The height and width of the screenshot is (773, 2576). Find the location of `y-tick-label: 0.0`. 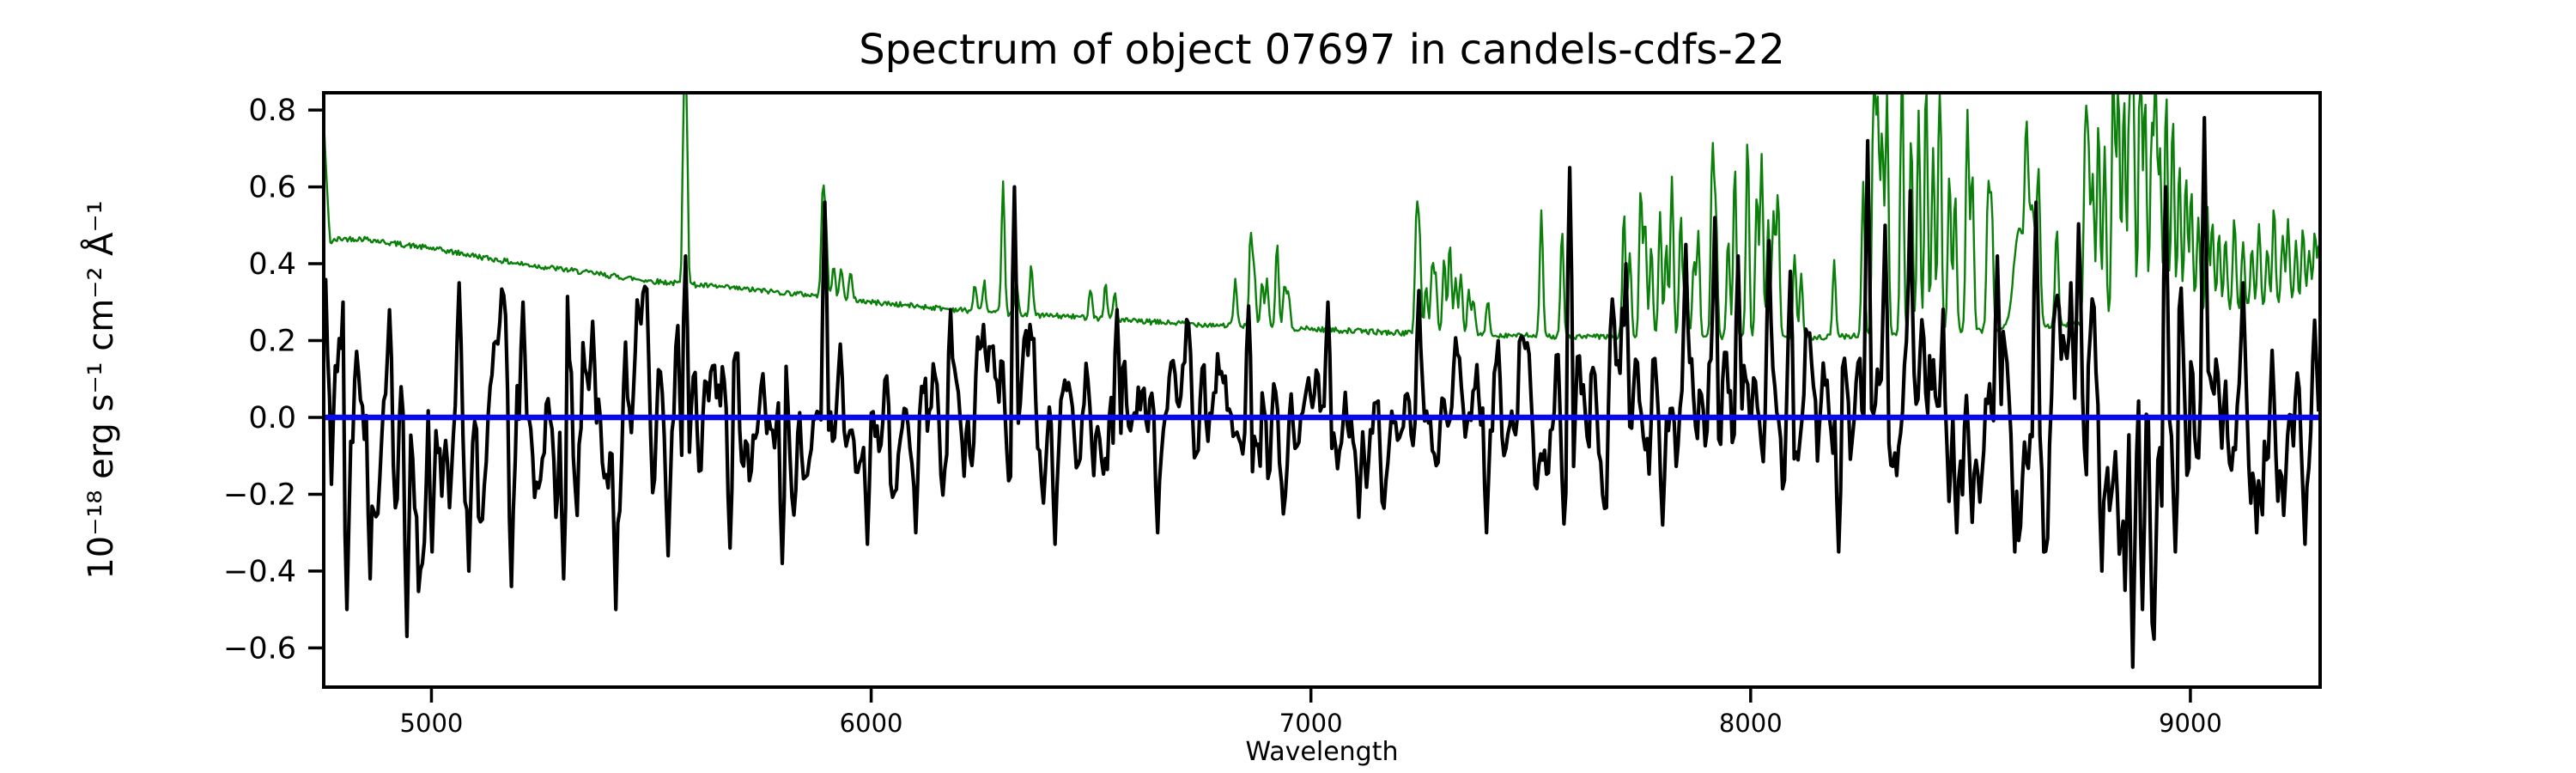

y-tick-label: 0.0 is located at coordinates (272, 418).